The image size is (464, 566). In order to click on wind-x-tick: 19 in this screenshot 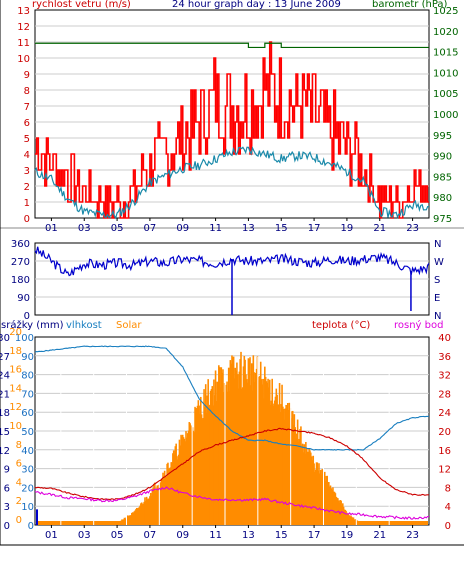, I will do `click(347, 228)`.